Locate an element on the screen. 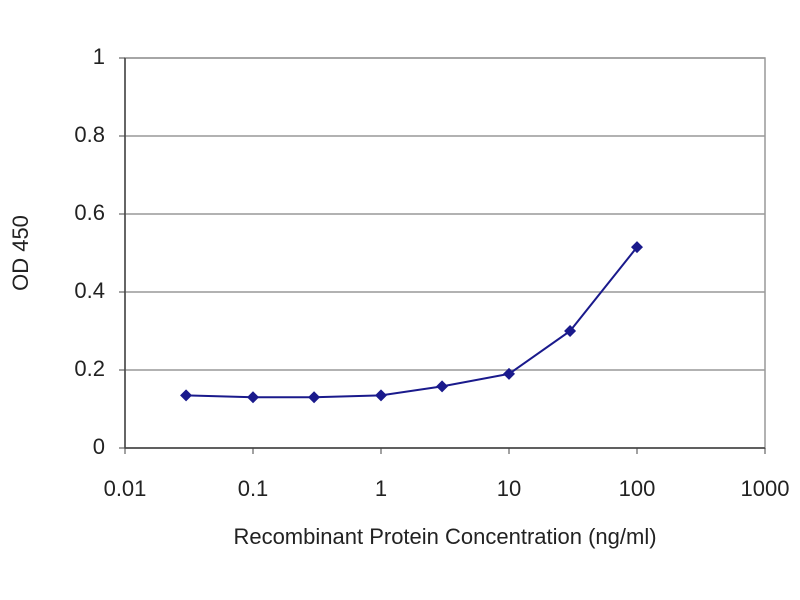 The width and height of the screenshot is (800, 600). x-tick-label: 0.1 is located at coordinates (253, 488).